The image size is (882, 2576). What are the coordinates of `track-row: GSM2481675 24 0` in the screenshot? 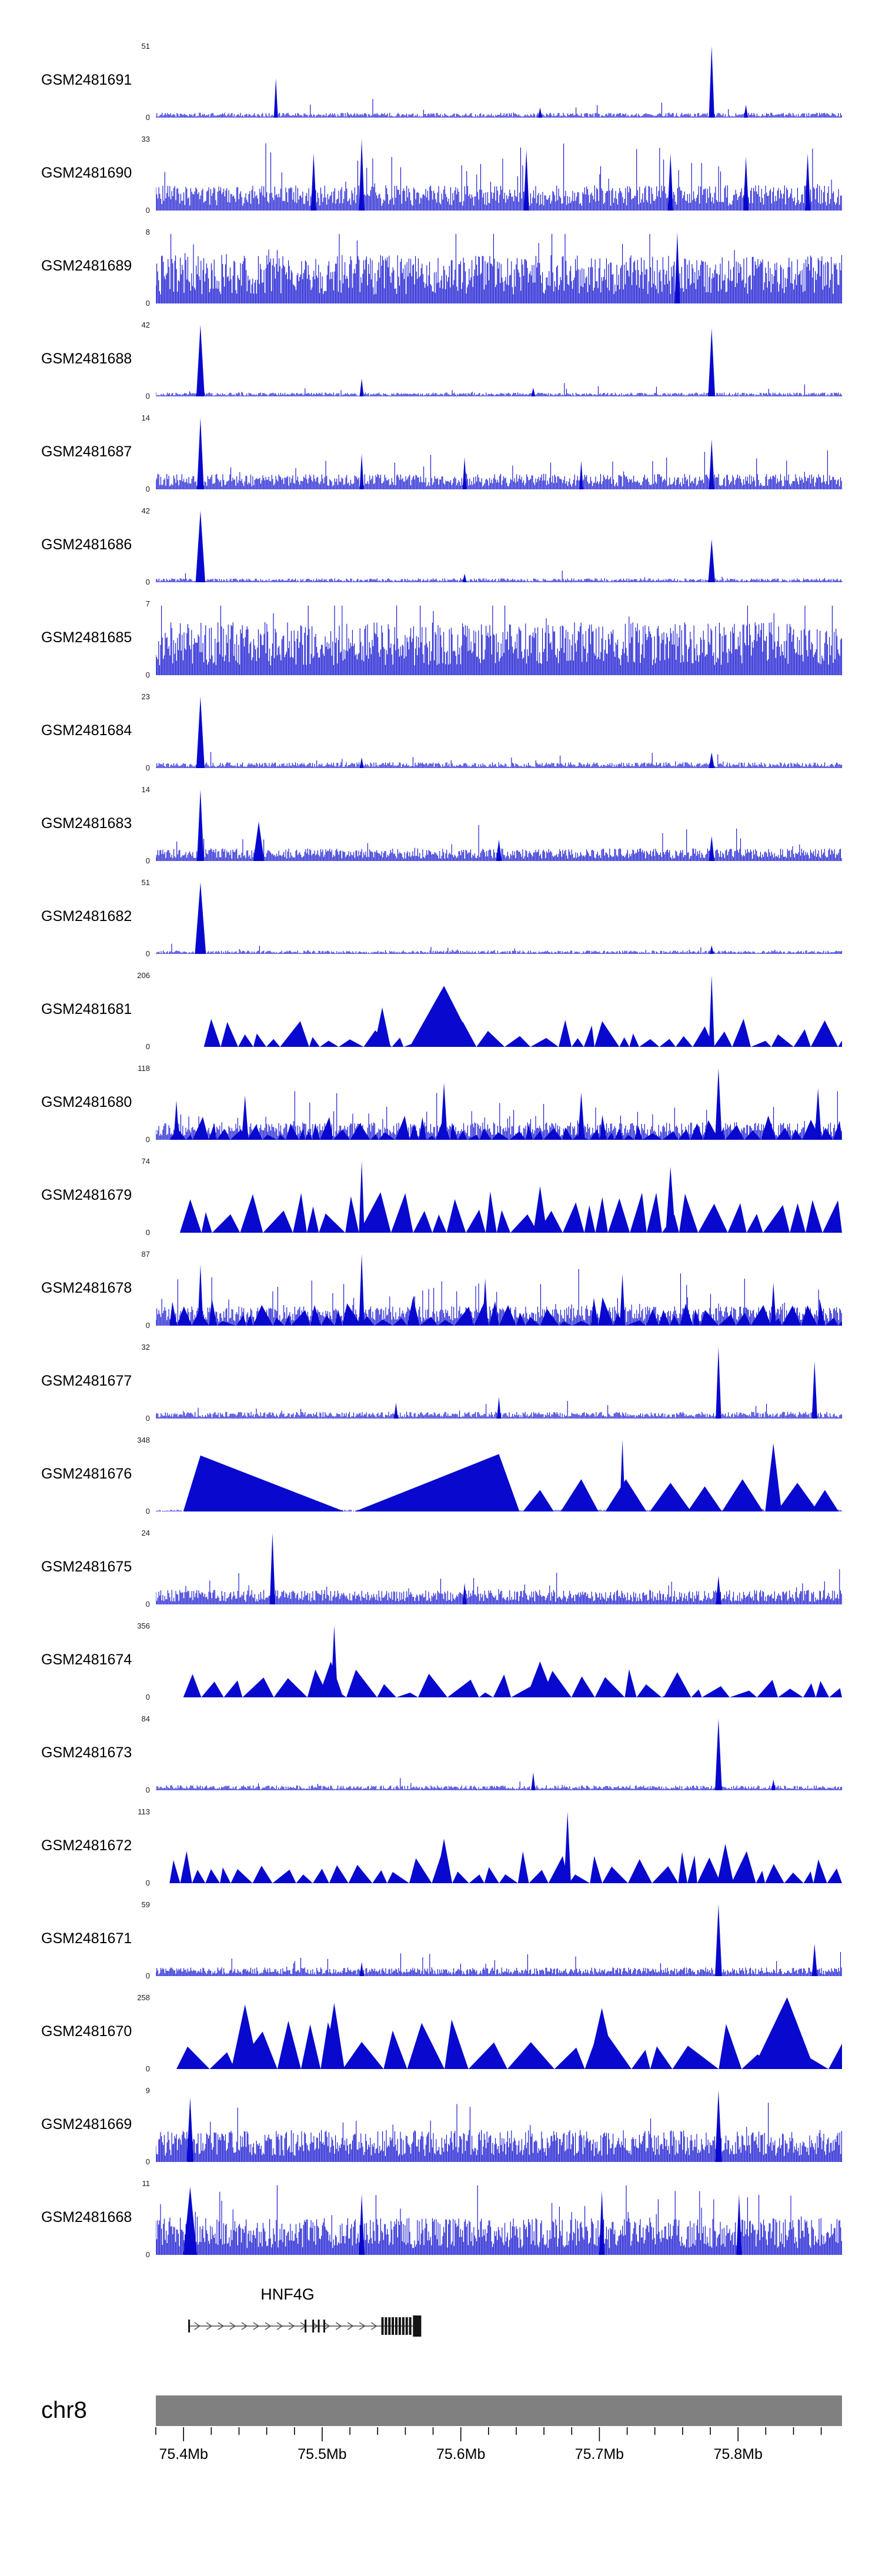 It's located at (441, 1568).